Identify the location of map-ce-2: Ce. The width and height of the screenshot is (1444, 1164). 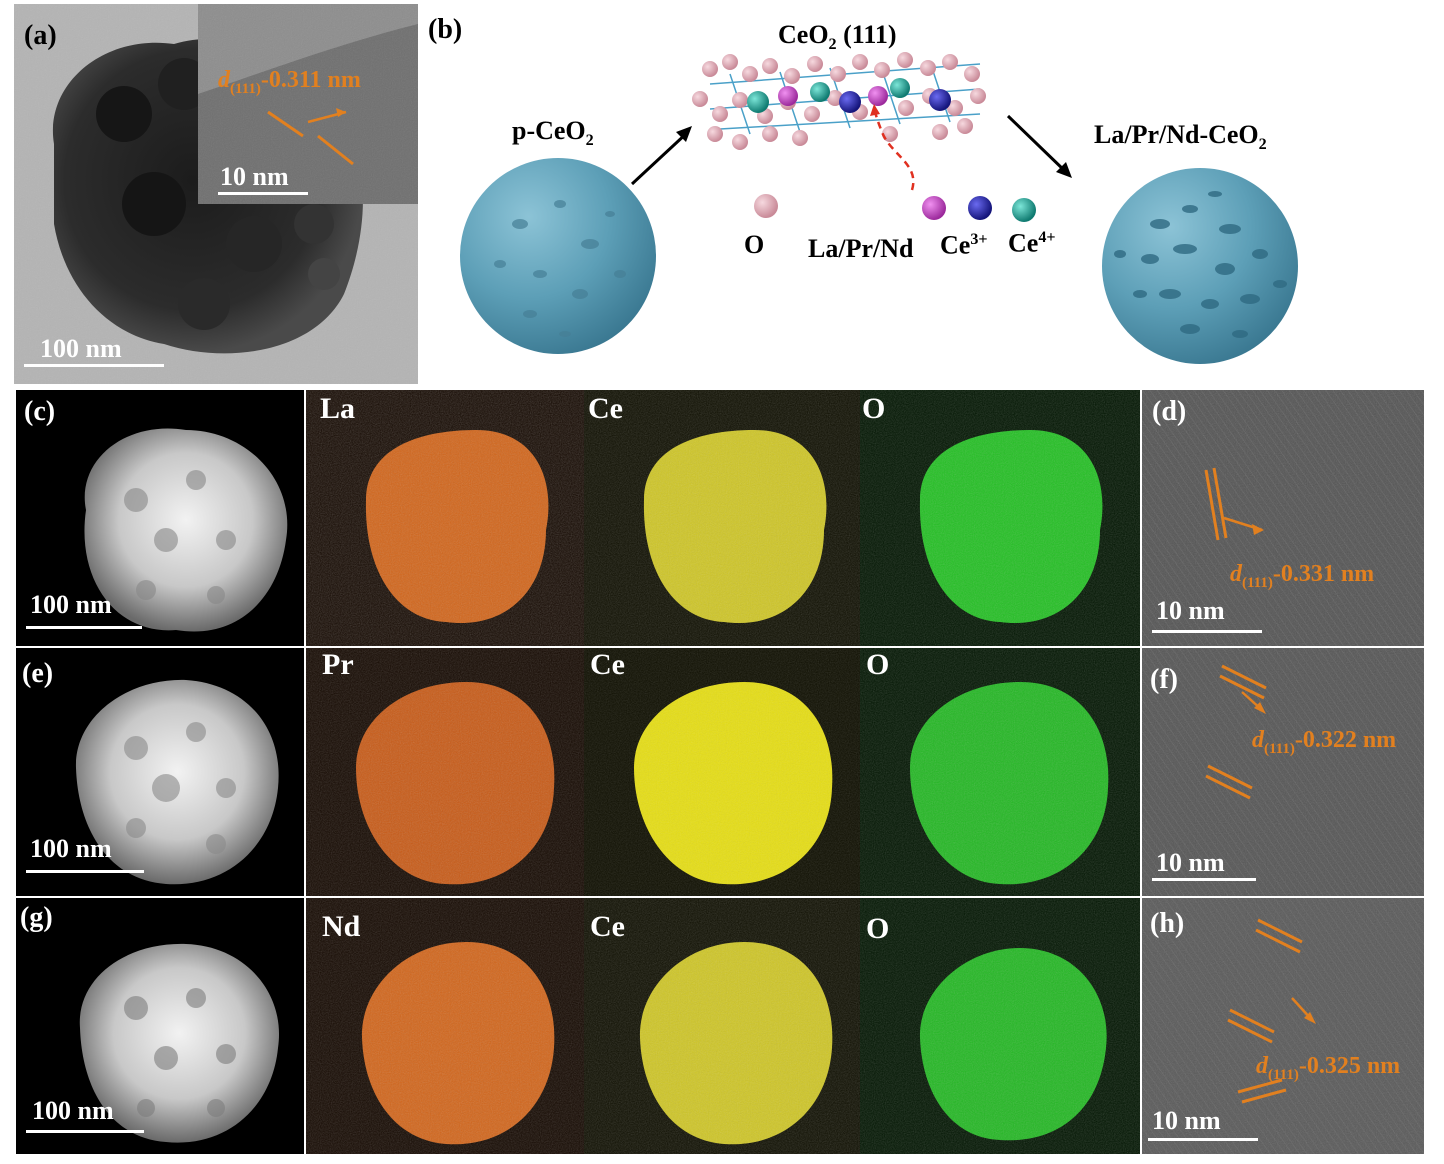
(722, 772).